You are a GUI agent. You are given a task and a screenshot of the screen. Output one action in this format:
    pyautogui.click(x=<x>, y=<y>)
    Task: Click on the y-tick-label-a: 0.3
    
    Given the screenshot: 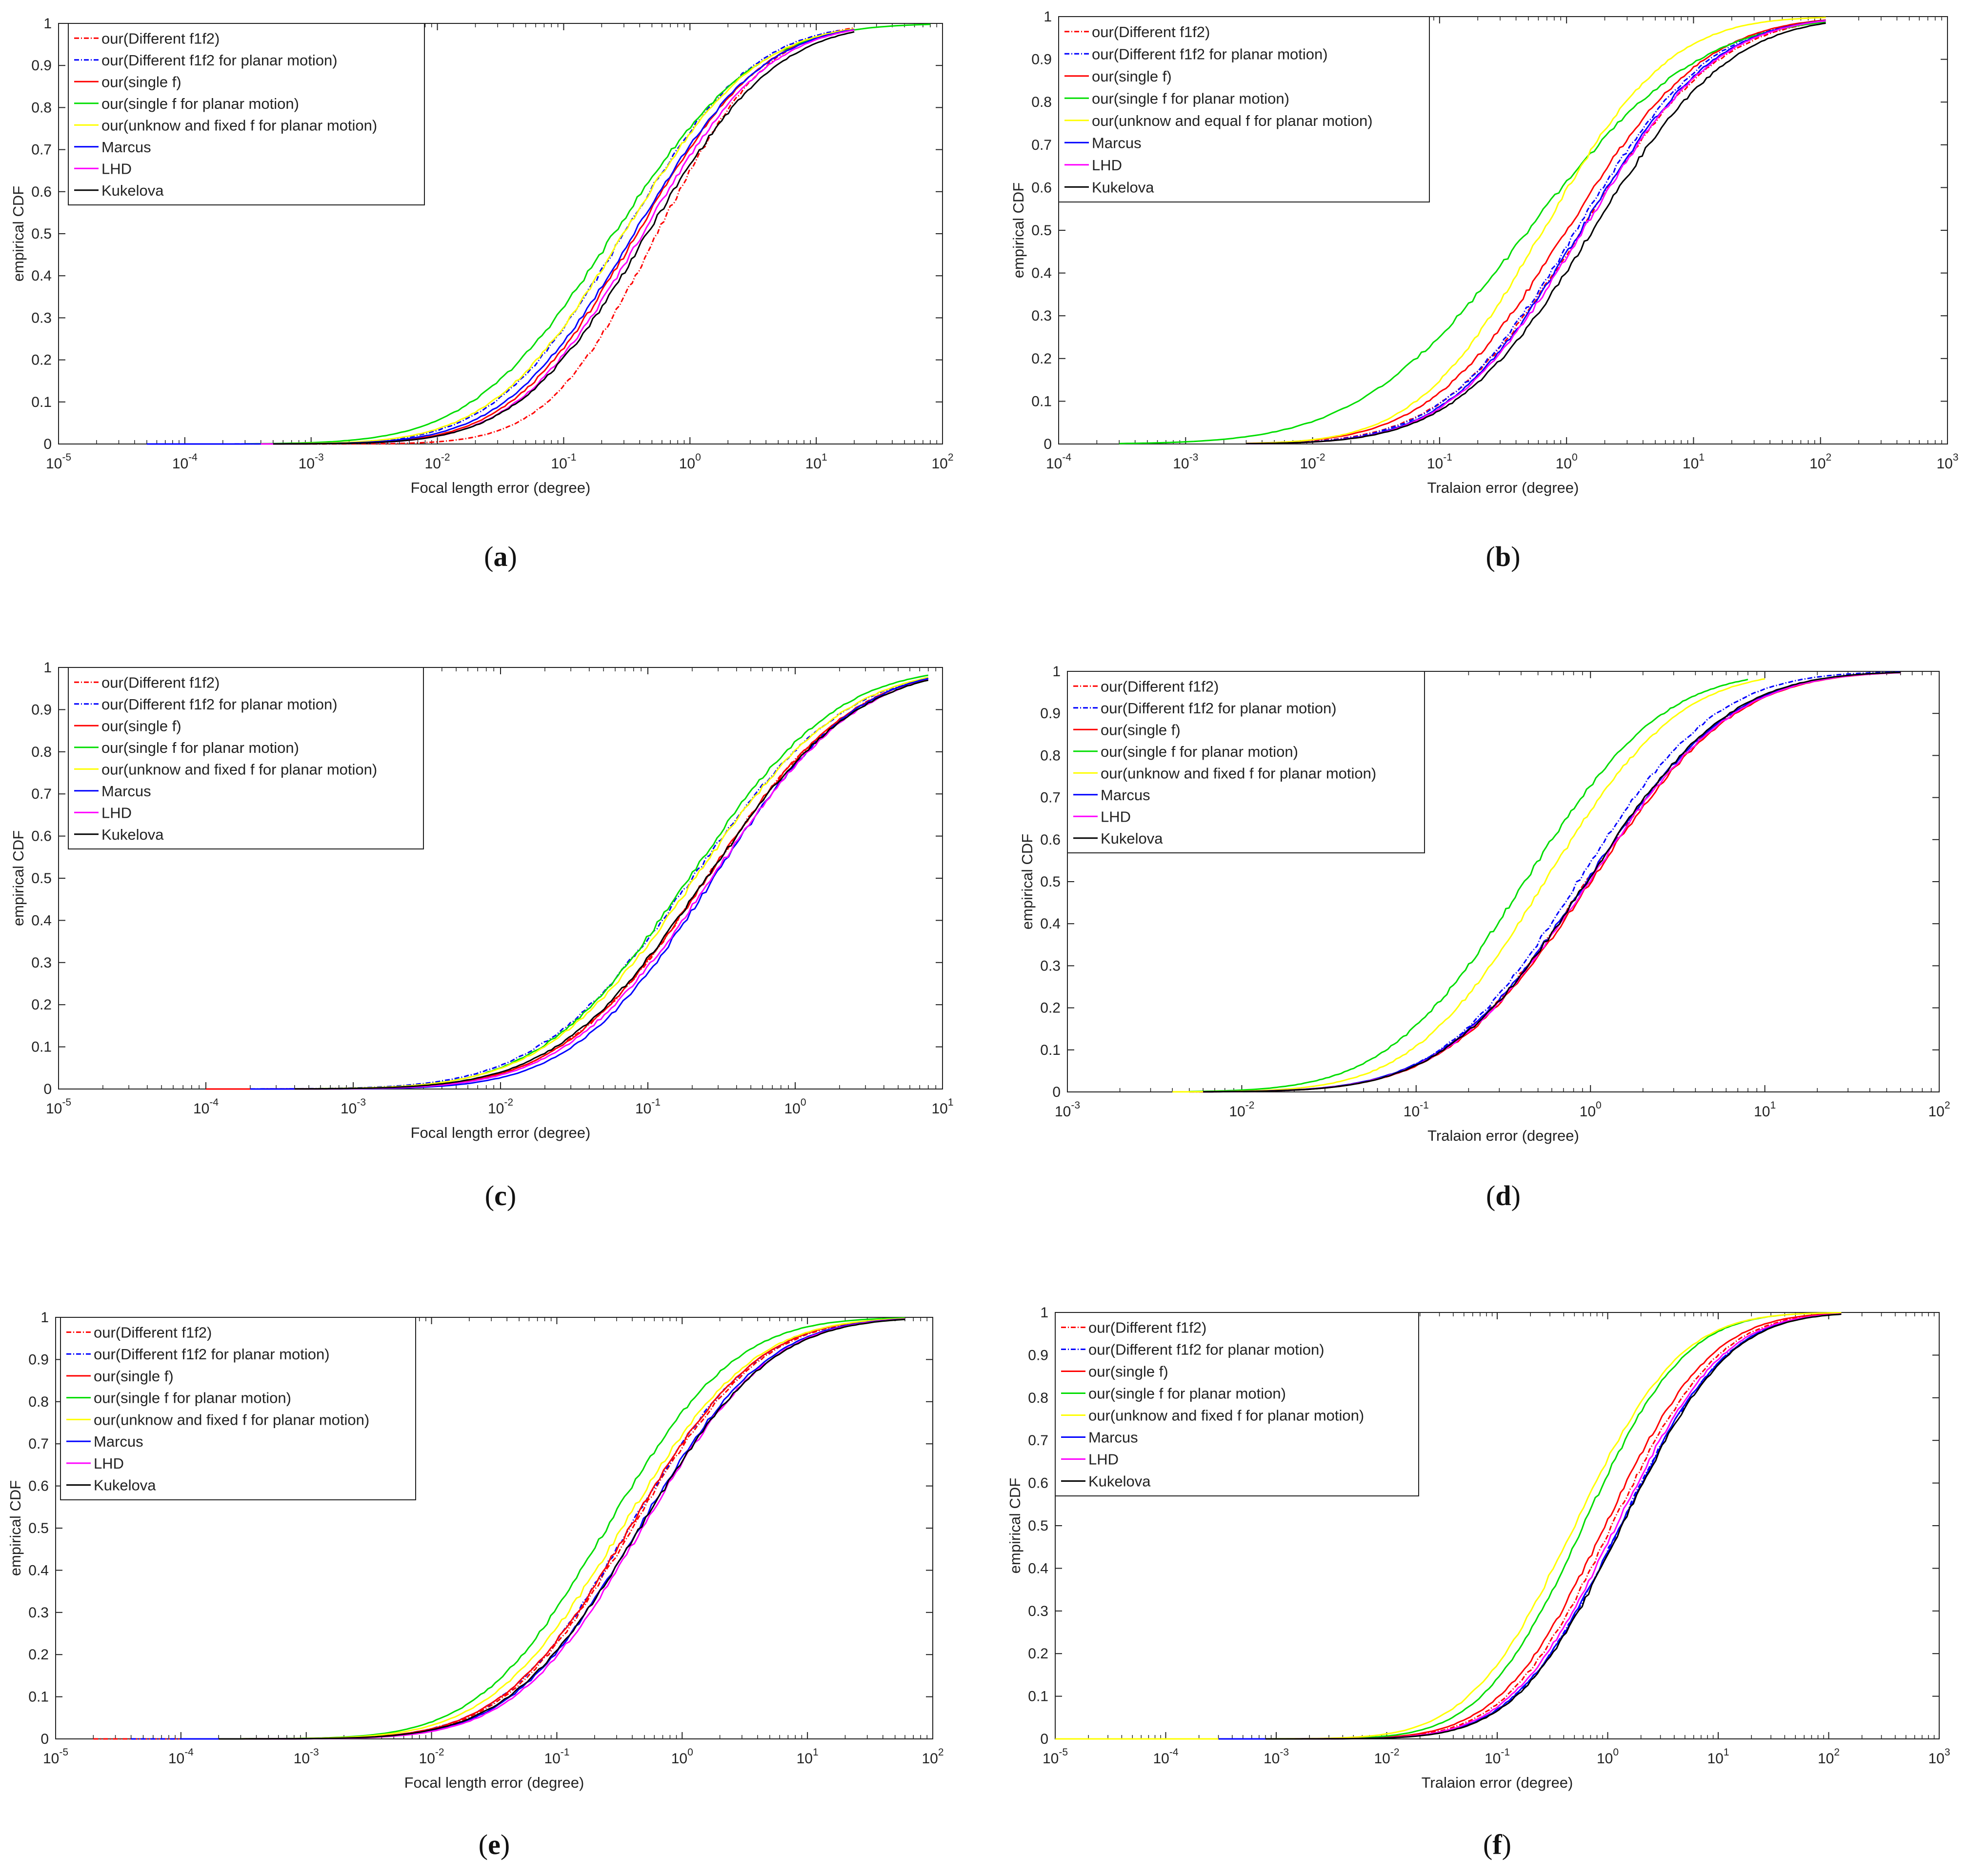 What is the action you would take?
    pyautogui.click(x=41, y=318)
    